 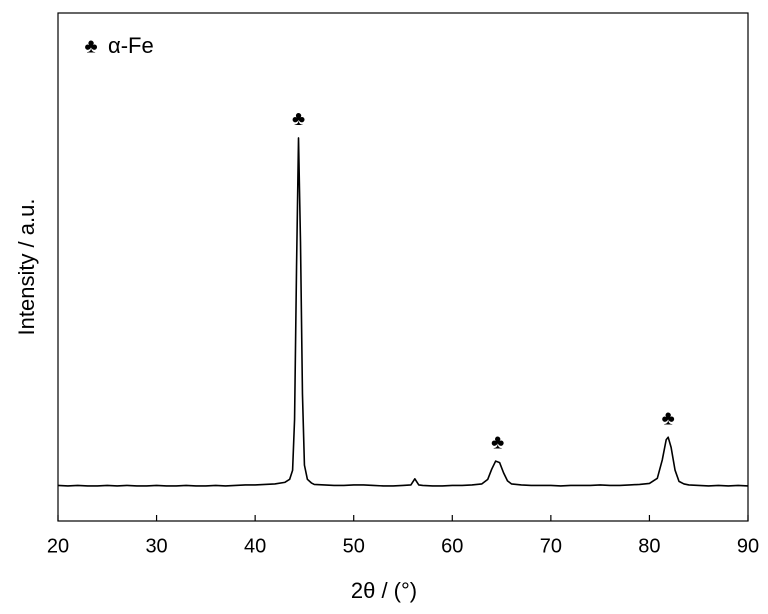 I want to click on x-tick-label: 90, so click(x=748, y=546).